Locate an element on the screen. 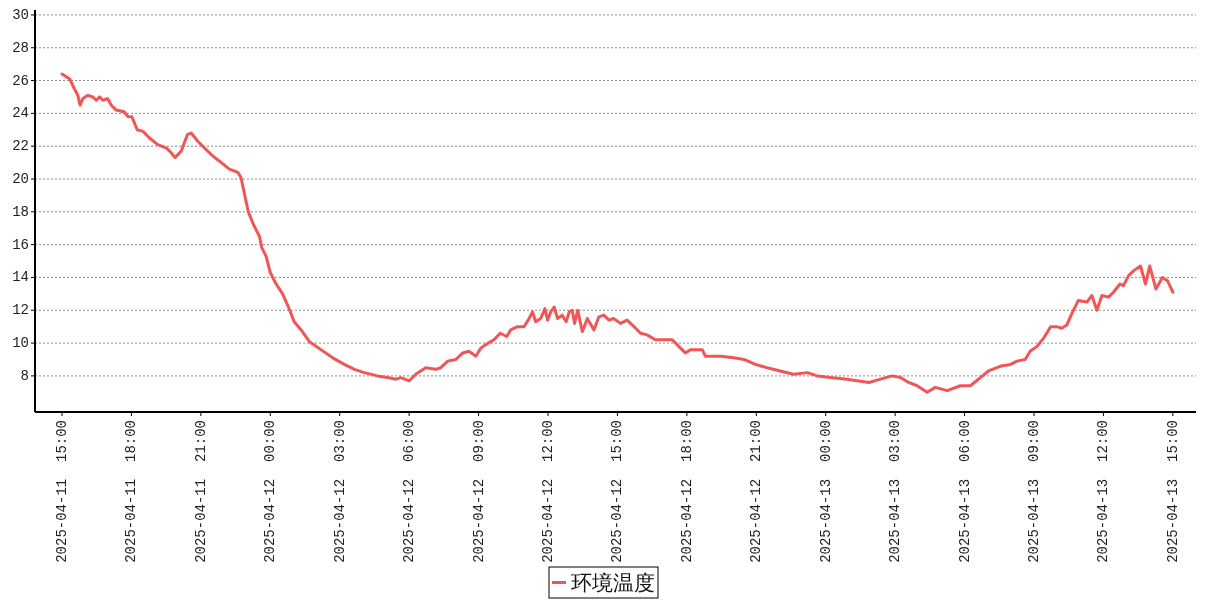 The height and width of the screenshot is (600, 1207). x-tick-label: 2025-04-13 09:00 is located at coordinates (1034, 491).